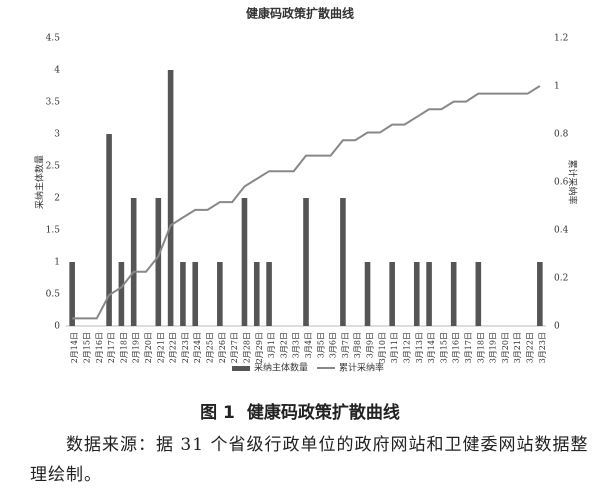 The width and height of the screenshot is (600, 500). I want to click on x-tick-label: 3月3日, so click(296, 345).